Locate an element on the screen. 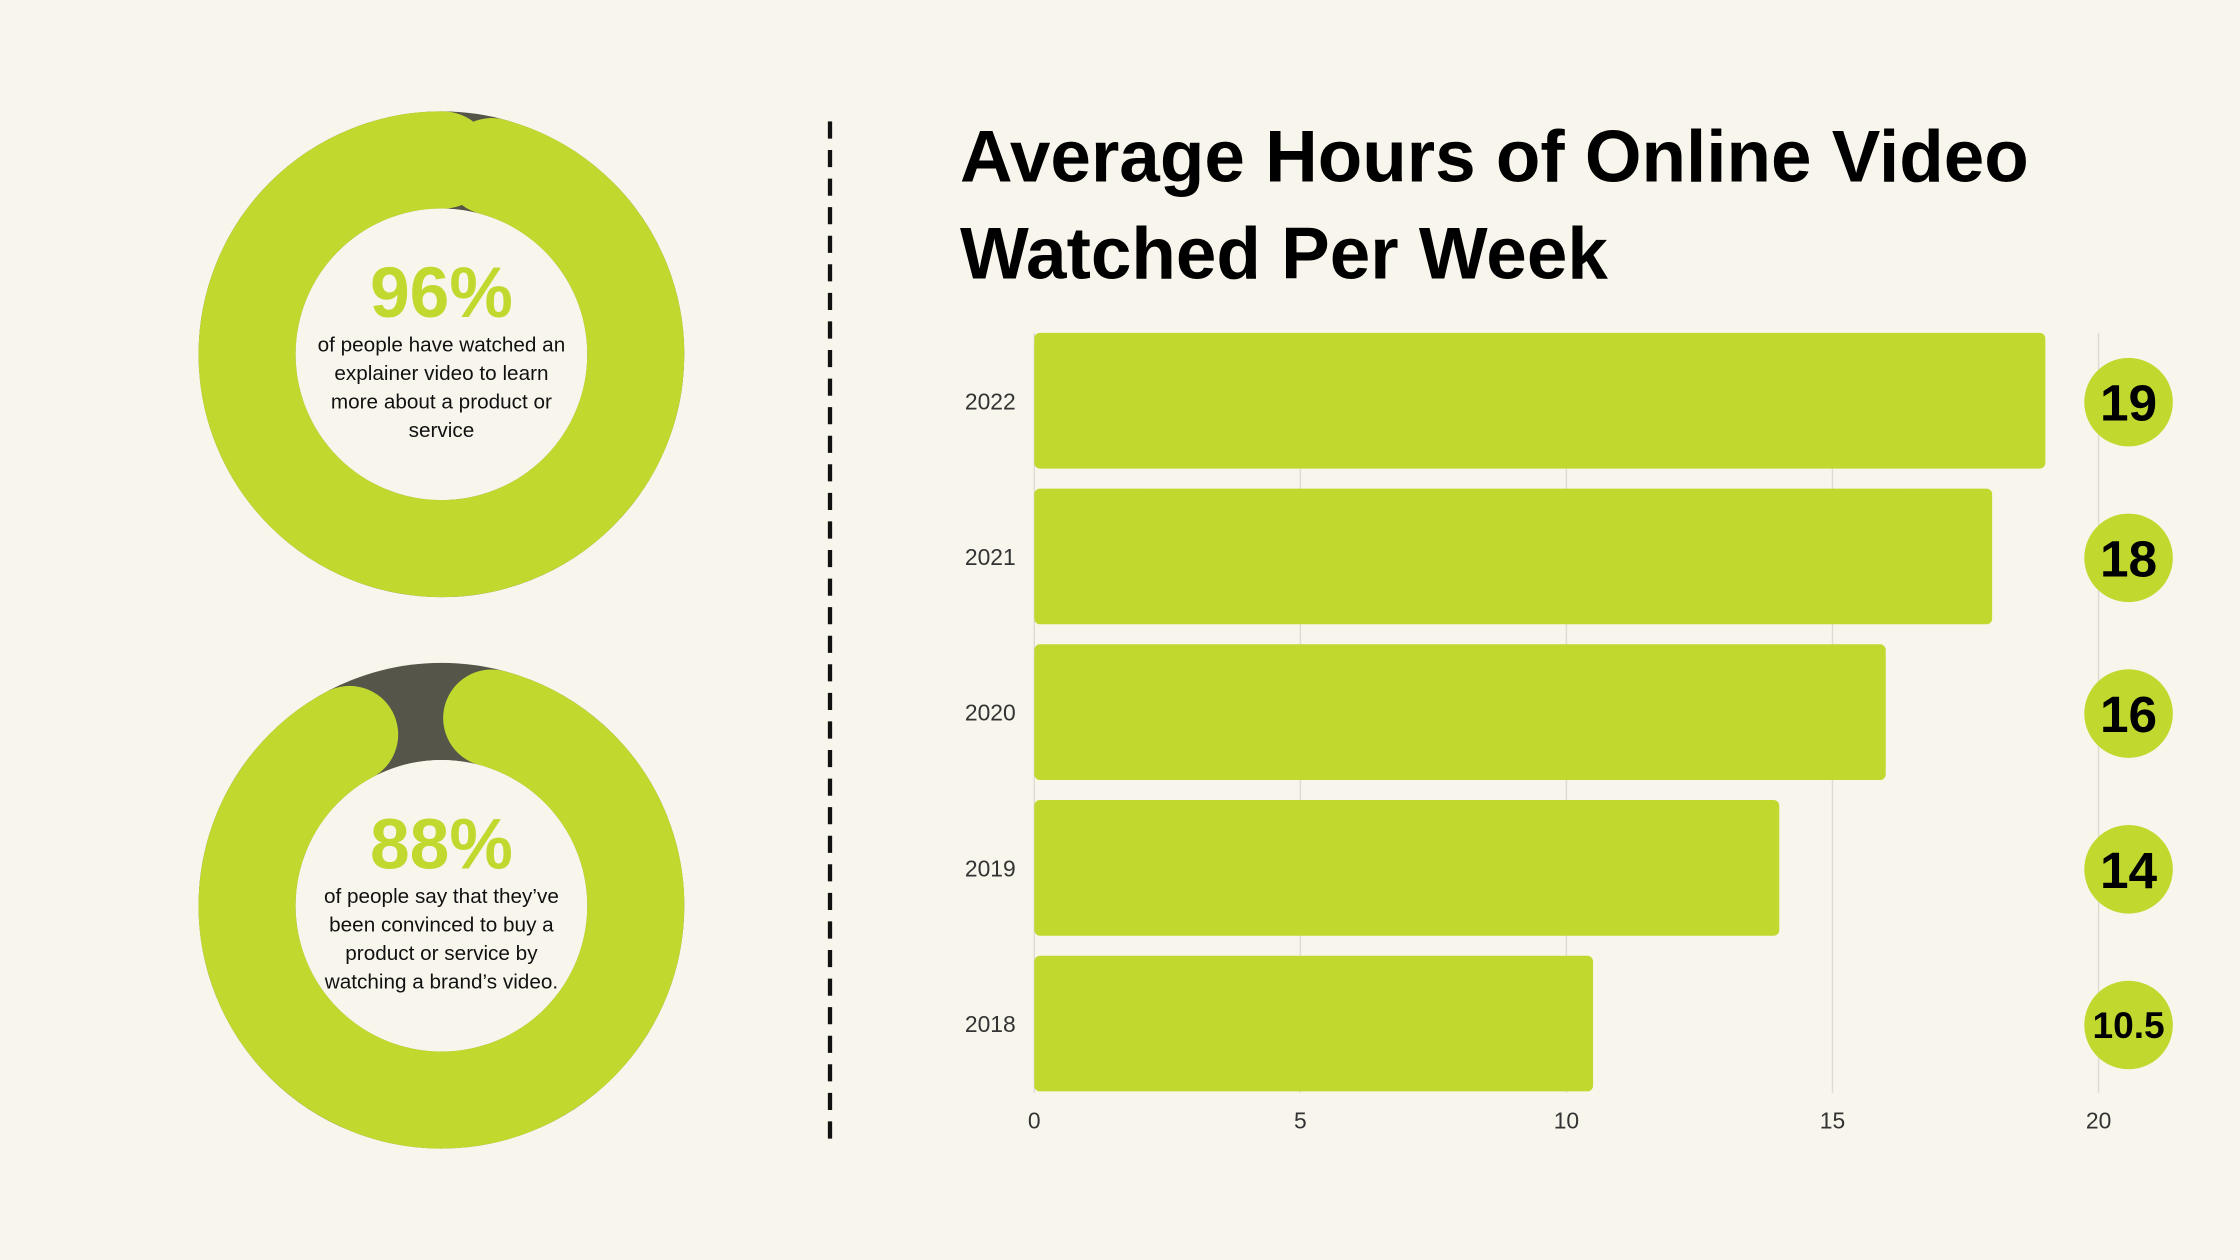 Image resolution: width=2240 pixels, height=1260 pixels. bar-value-label: 16 is located at coordinates (2128, 714).